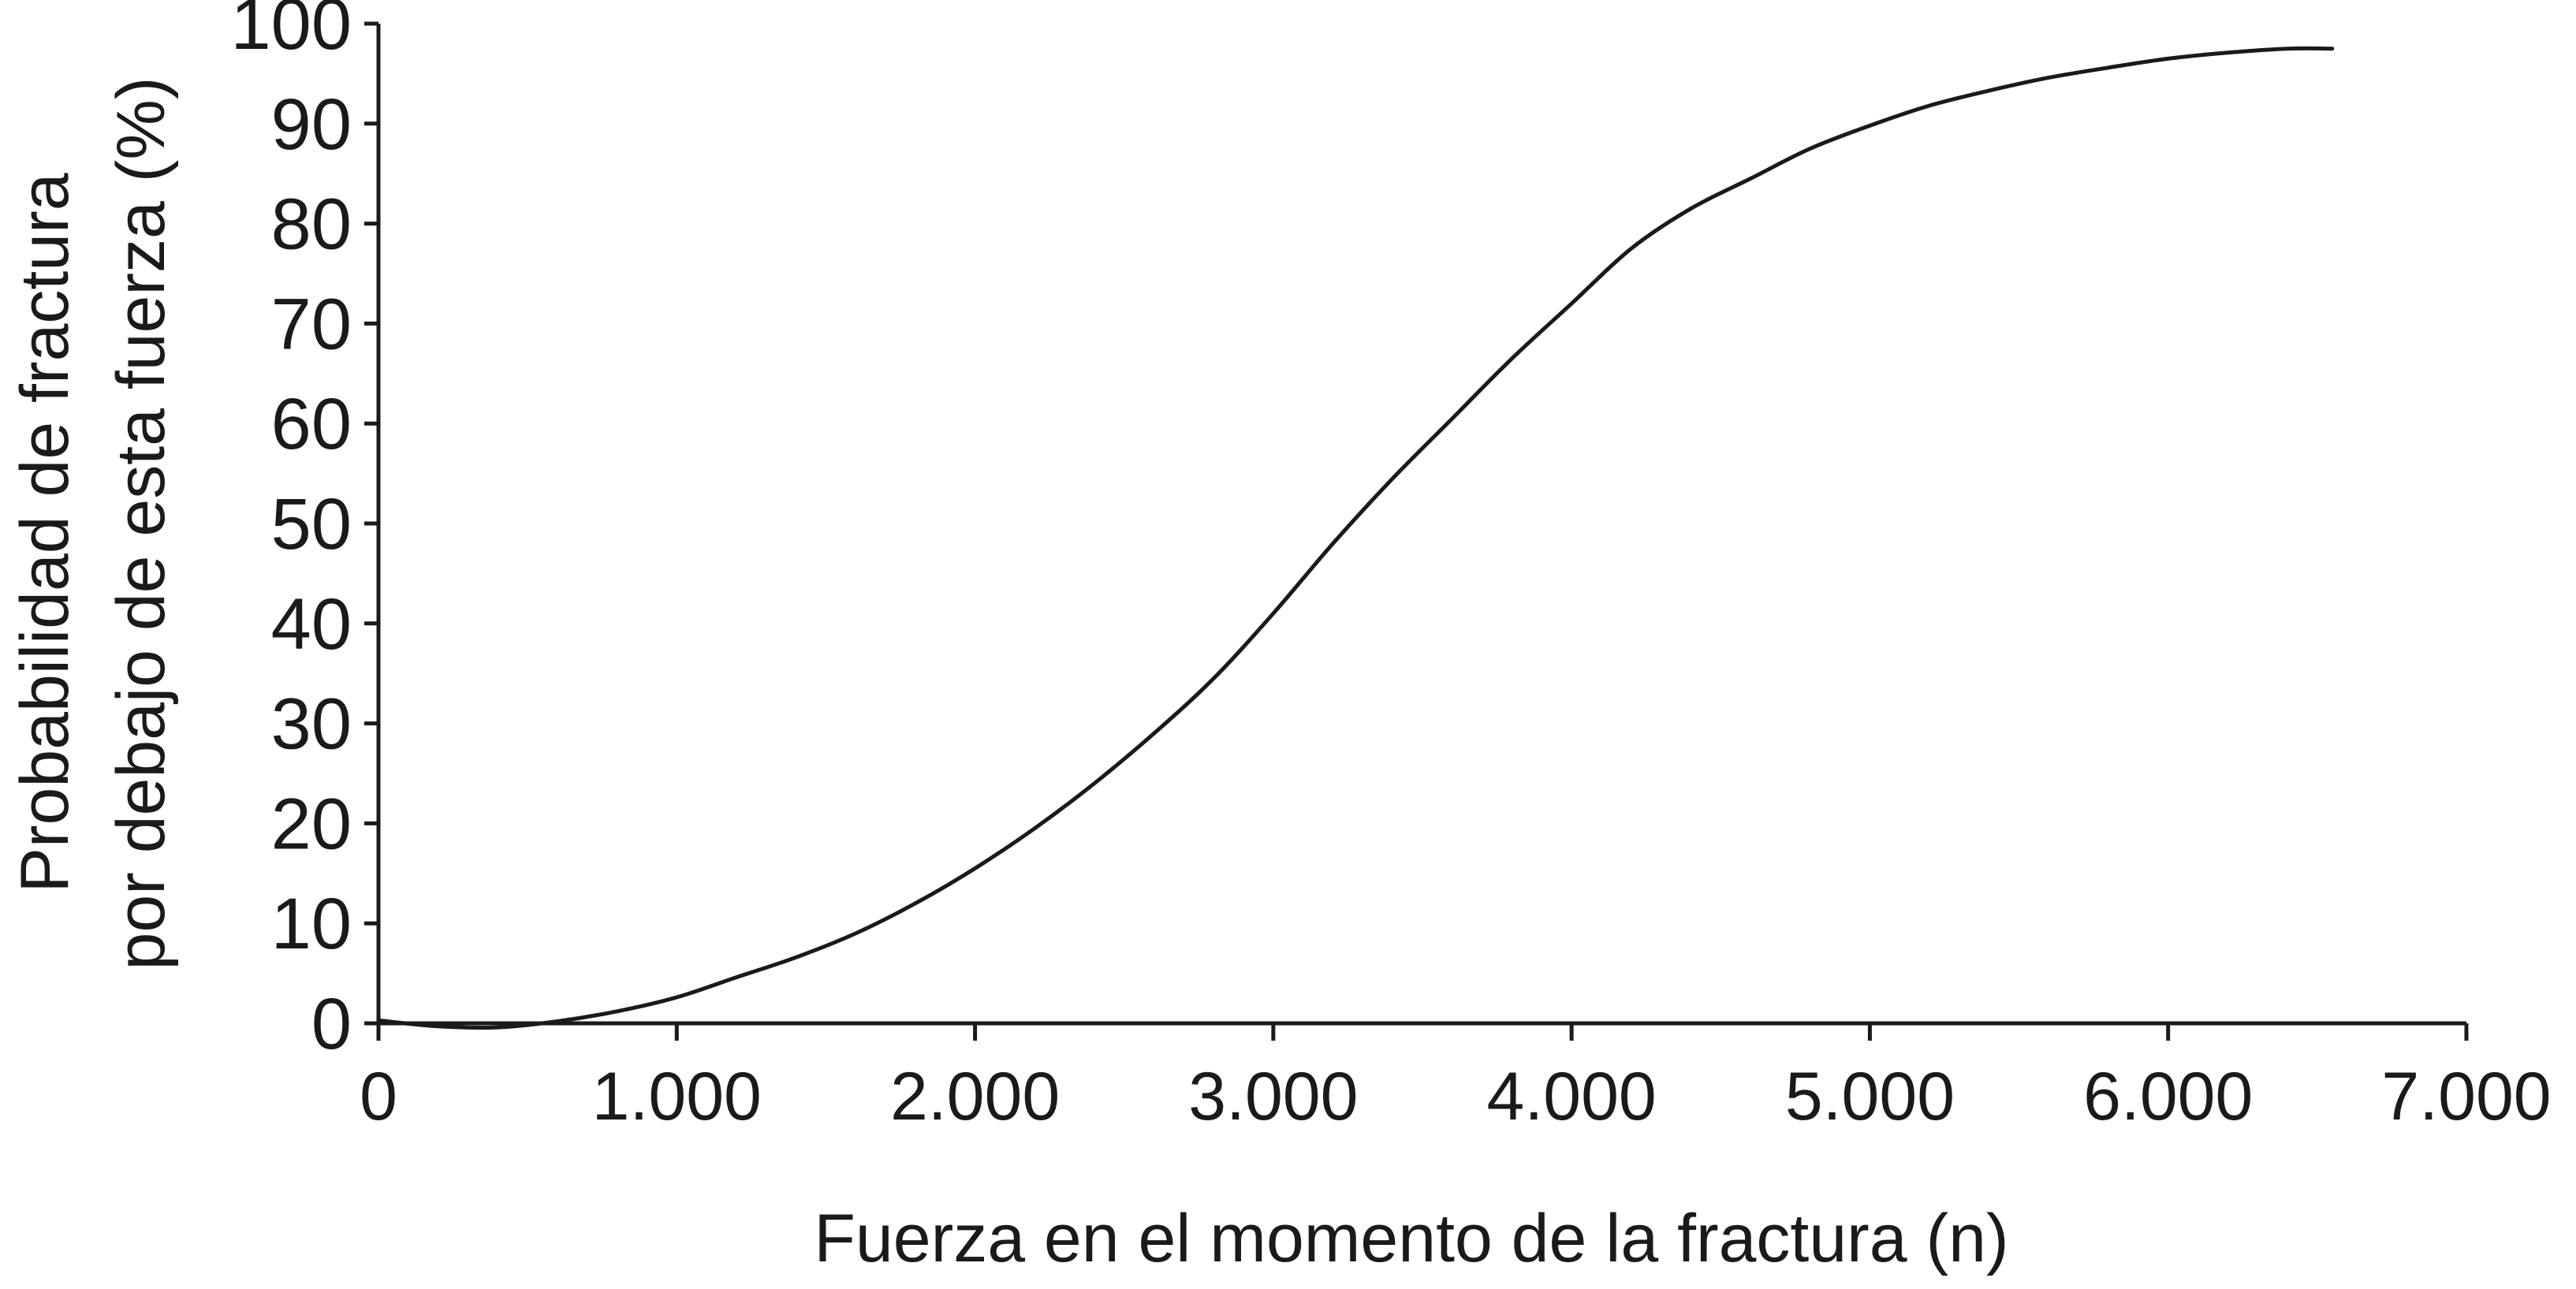 The image size is (2576, 1289). I want to click on x-tick-label: 3.000, so click(1273, 1096).